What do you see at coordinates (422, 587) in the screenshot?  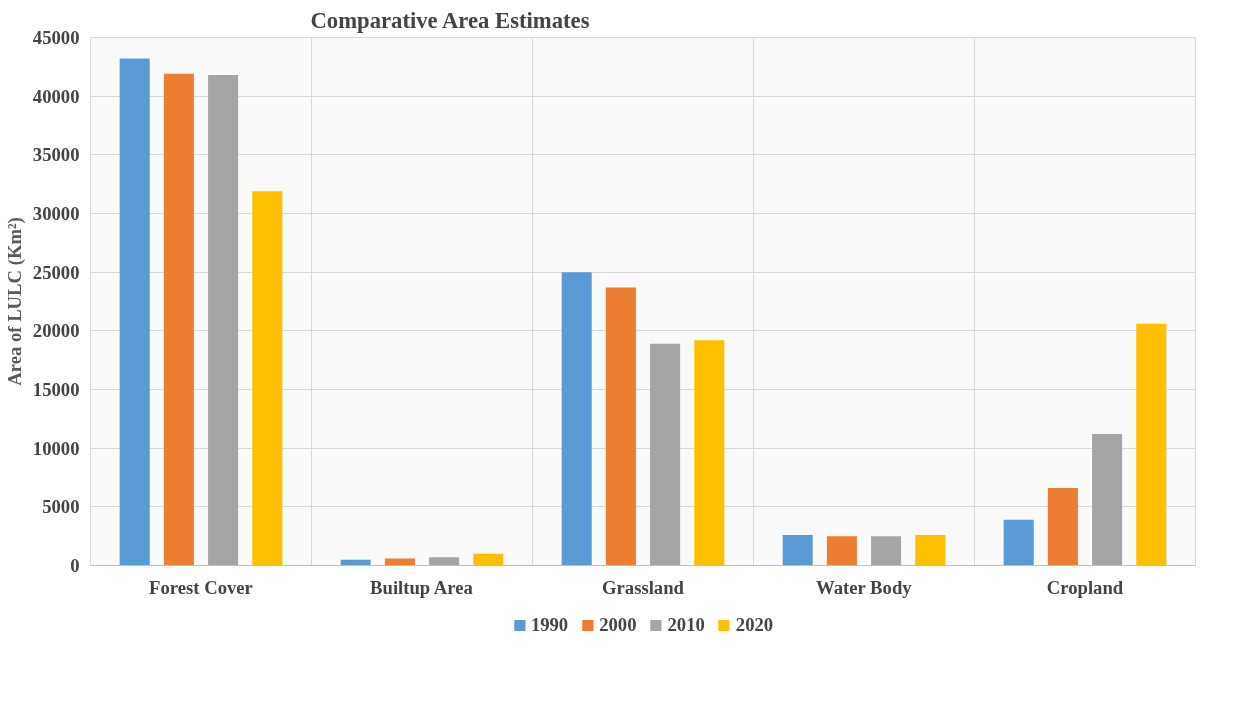 I see `x-tick-label: Builtup Area` at bounding box center [422, 587].